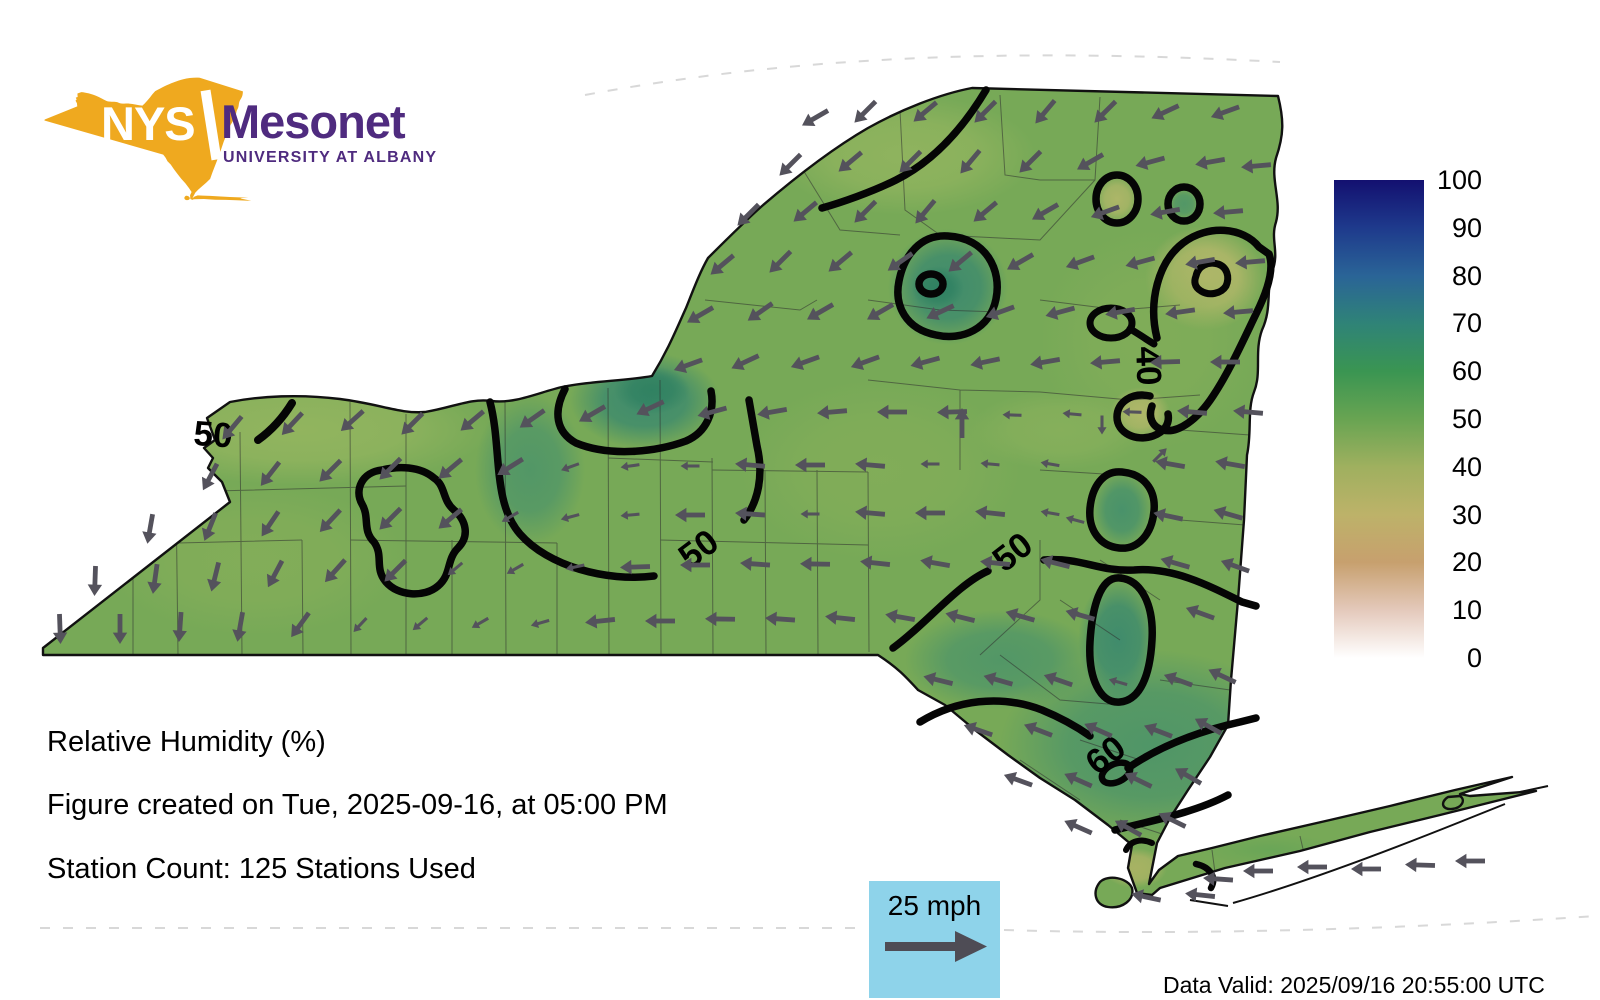 Image resolution: width=1600 pixels, height=1000 pixels. I want to click on logo-subtitle: UNIVERSITY AT ALBANY, so click(330, 157).